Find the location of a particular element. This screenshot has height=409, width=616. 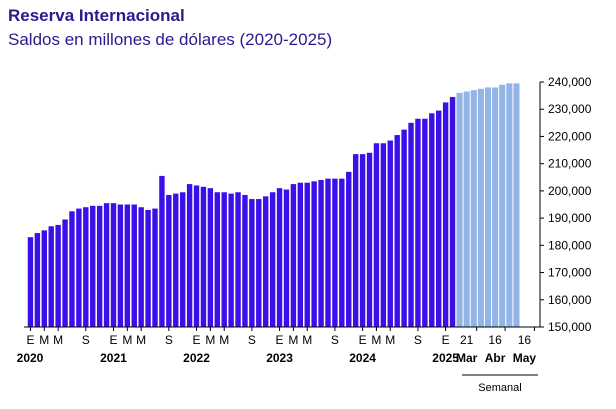

x-year-label: 2020 is located at coordinates (30, 358).